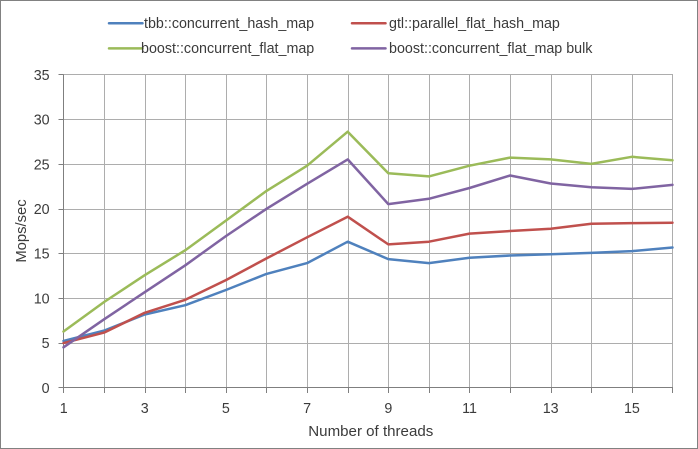 The width and height of the screenshot is (698, 449). Describe the element at coordinates (551, 409) in the screenshot. I see `svg-text: 13` at that location.